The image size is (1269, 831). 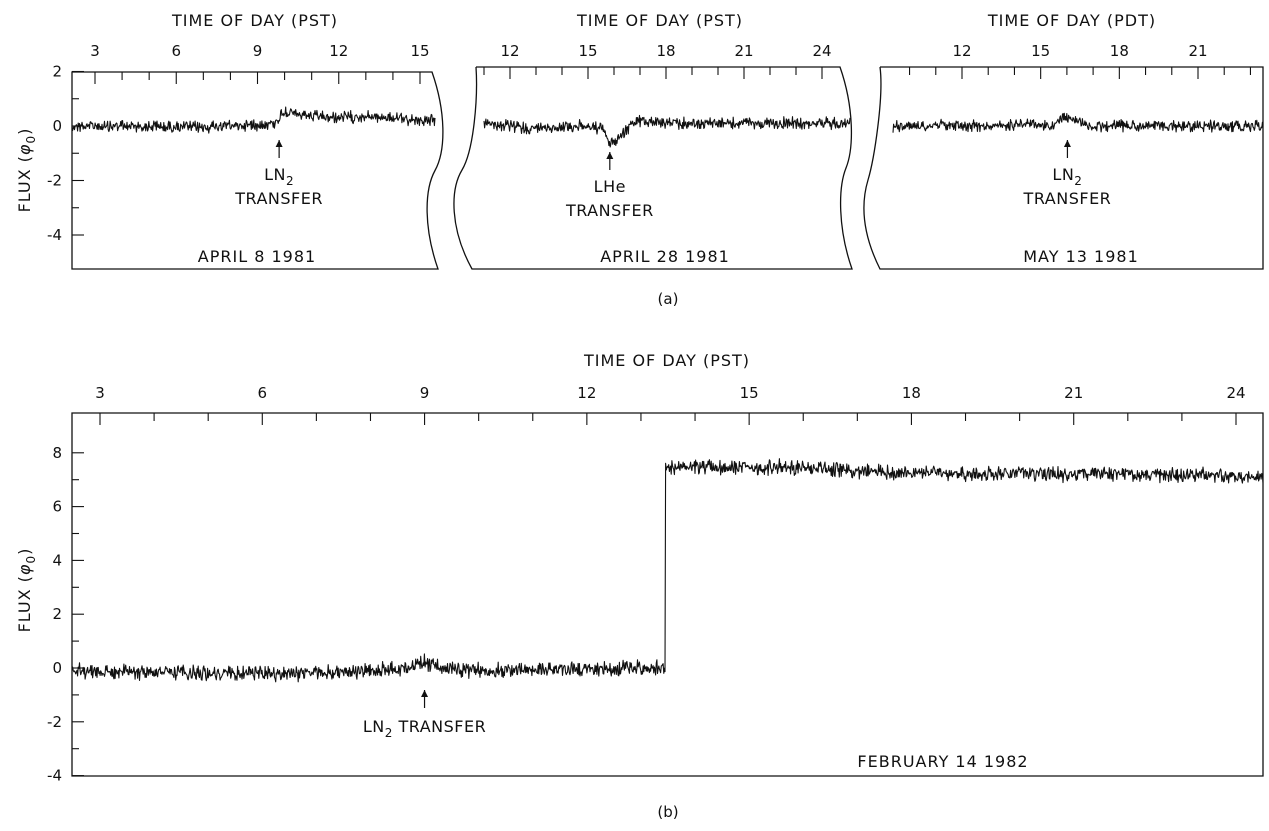 What do you see at coordinates (667, 812) in the screenshot?
I see `panel-label: (b)` at bounding box center [667, 812].